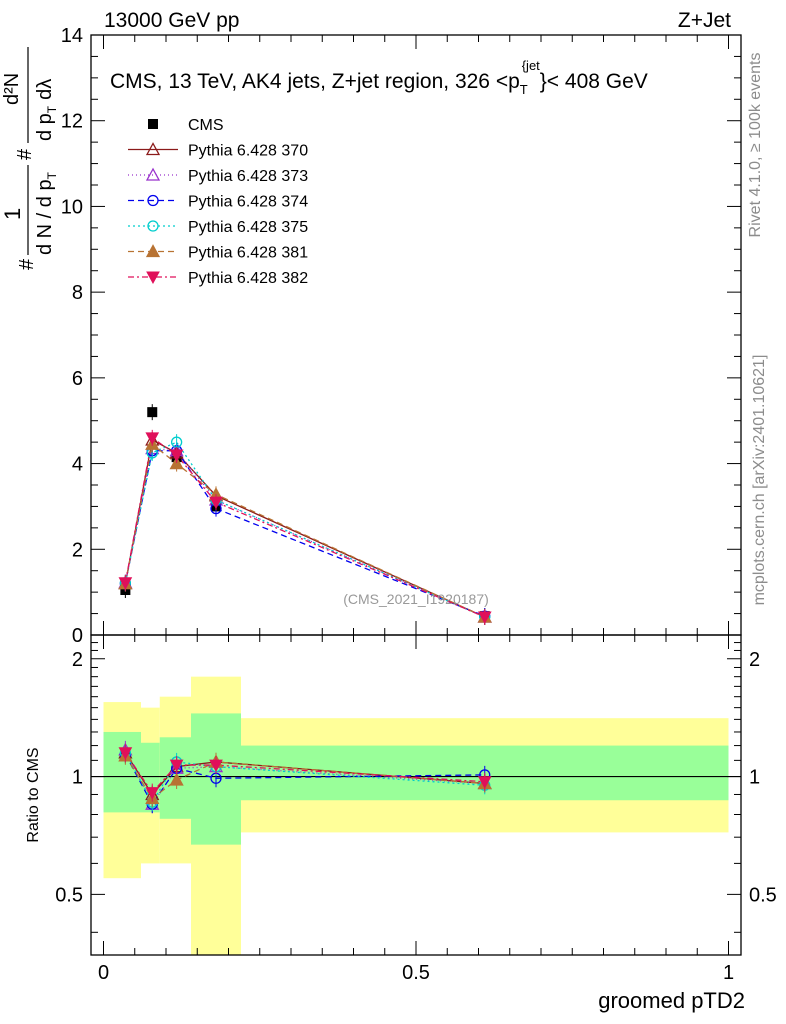 This screenshot has width=786, height=1024. Describe the element at coordinates (755, 145) in the screenshot. I see `side-rivet: Rivet 4.1.0, ≥ 100k events` at that location.